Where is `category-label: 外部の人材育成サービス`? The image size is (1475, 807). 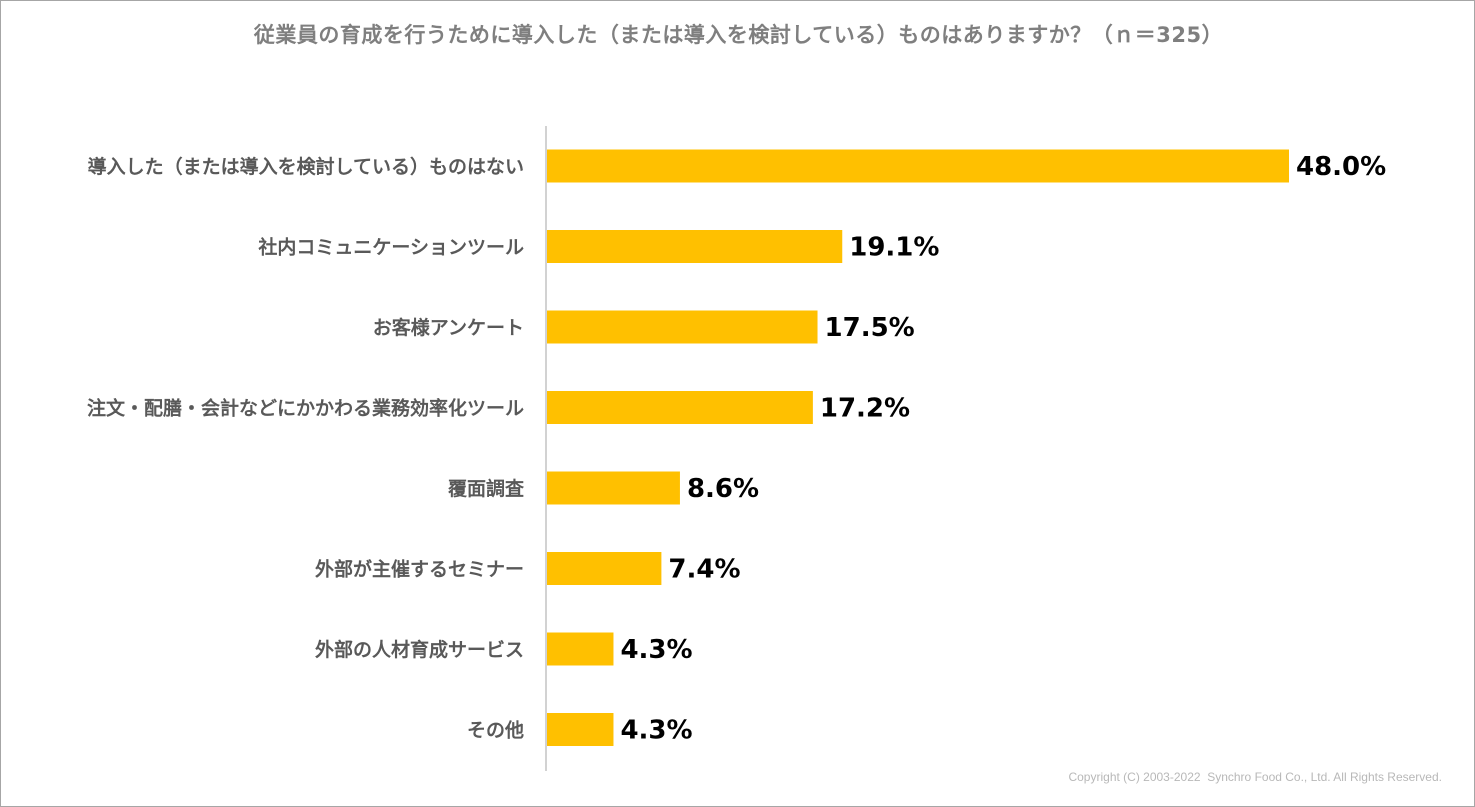 category-label: 外部の人材育成サービス is located at coordinates (419, 649).